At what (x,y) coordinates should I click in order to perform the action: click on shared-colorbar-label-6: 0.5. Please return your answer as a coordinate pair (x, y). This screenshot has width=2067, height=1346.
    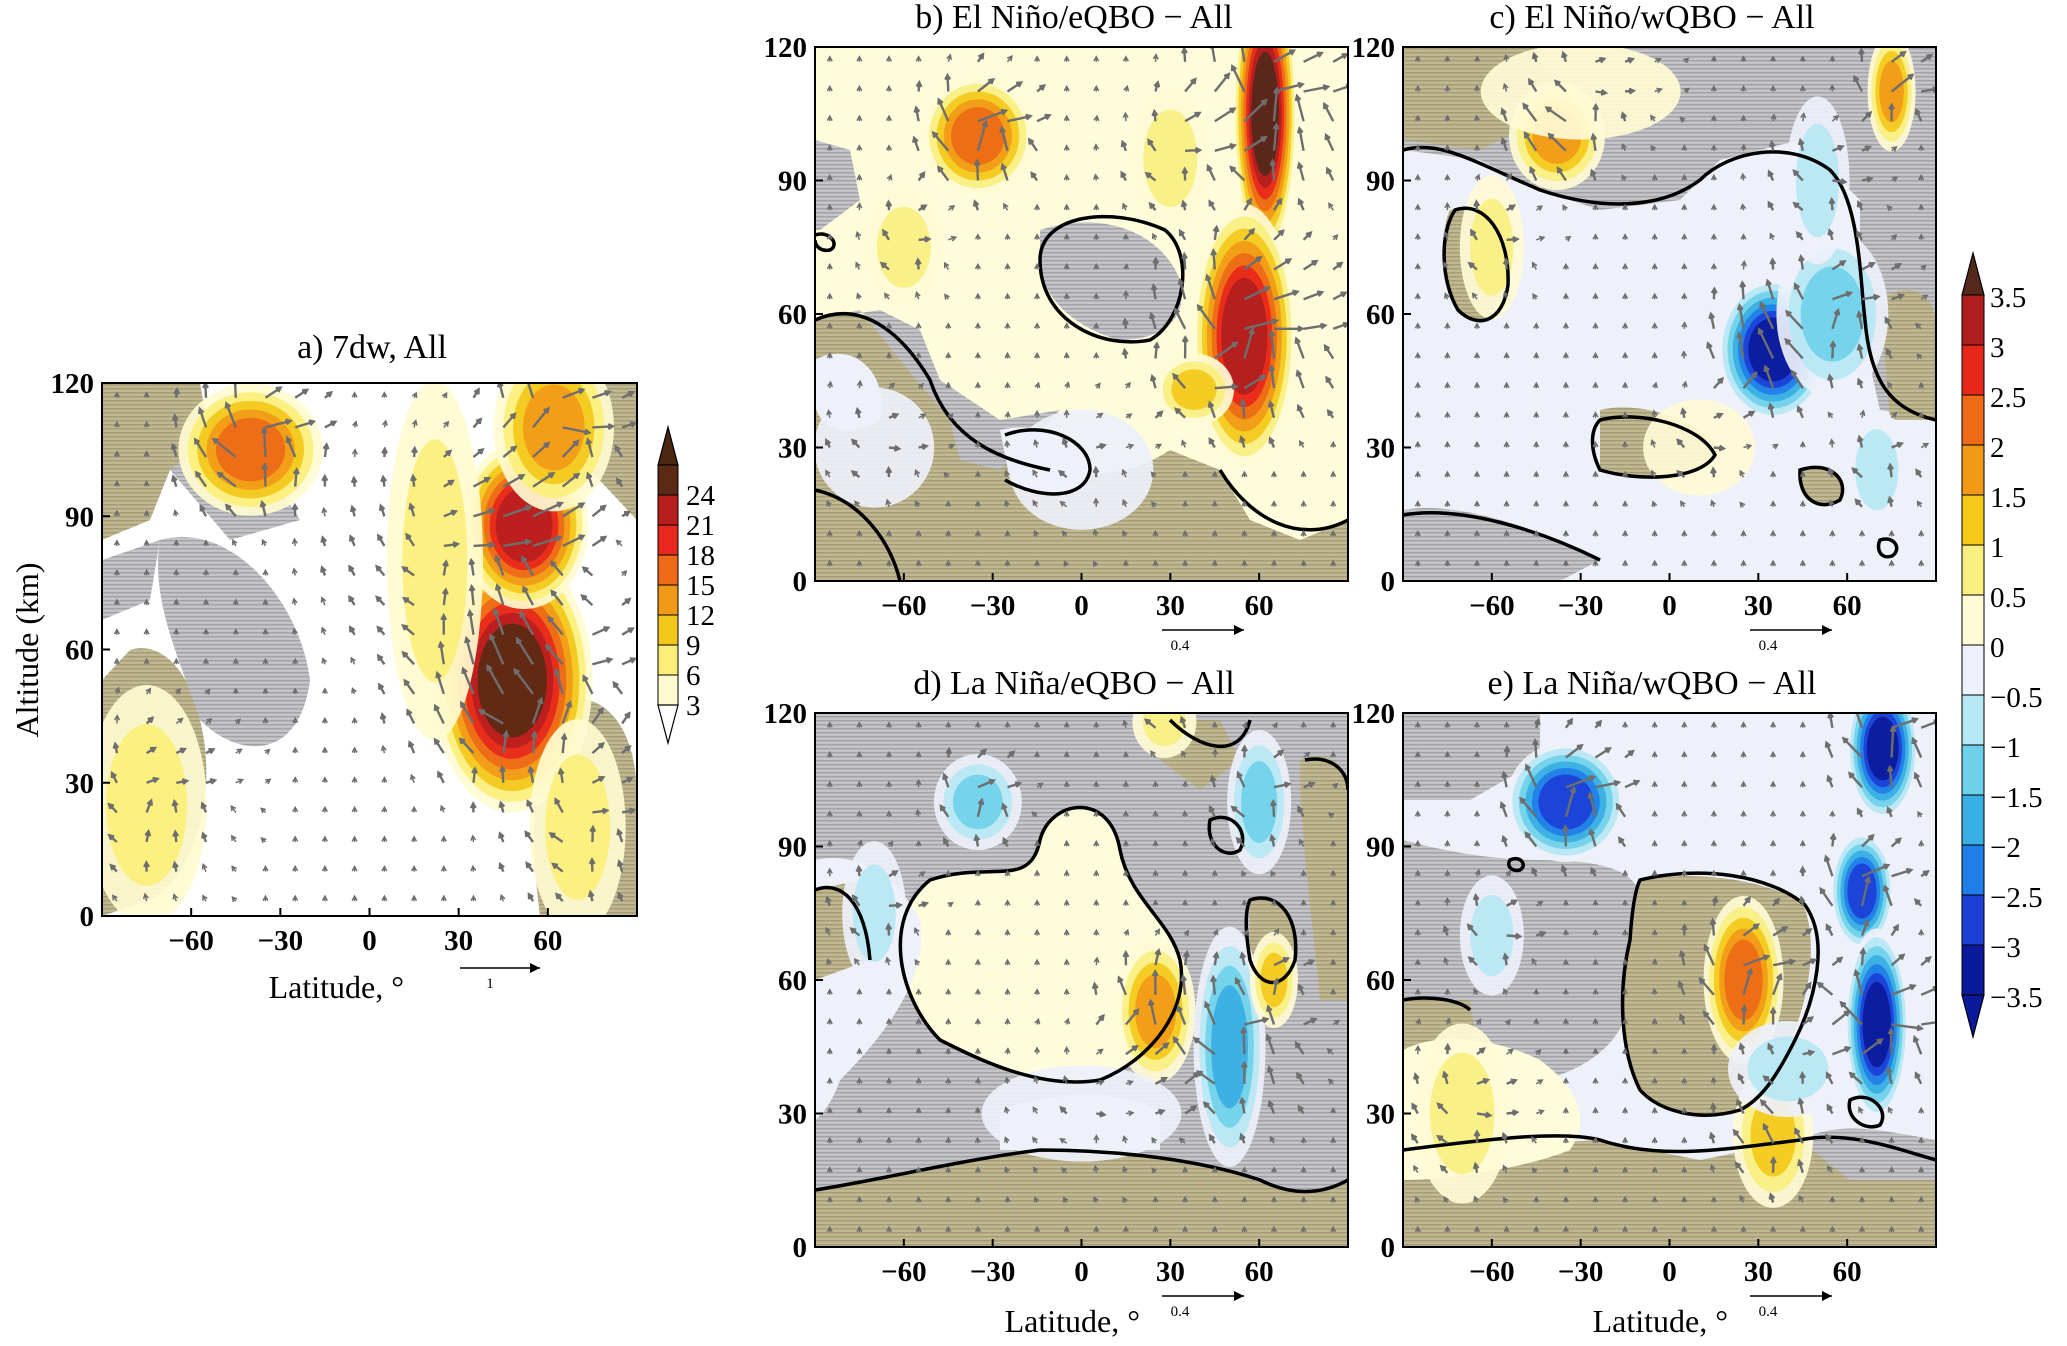
    Looking at the image, I should click on (2008, 598).